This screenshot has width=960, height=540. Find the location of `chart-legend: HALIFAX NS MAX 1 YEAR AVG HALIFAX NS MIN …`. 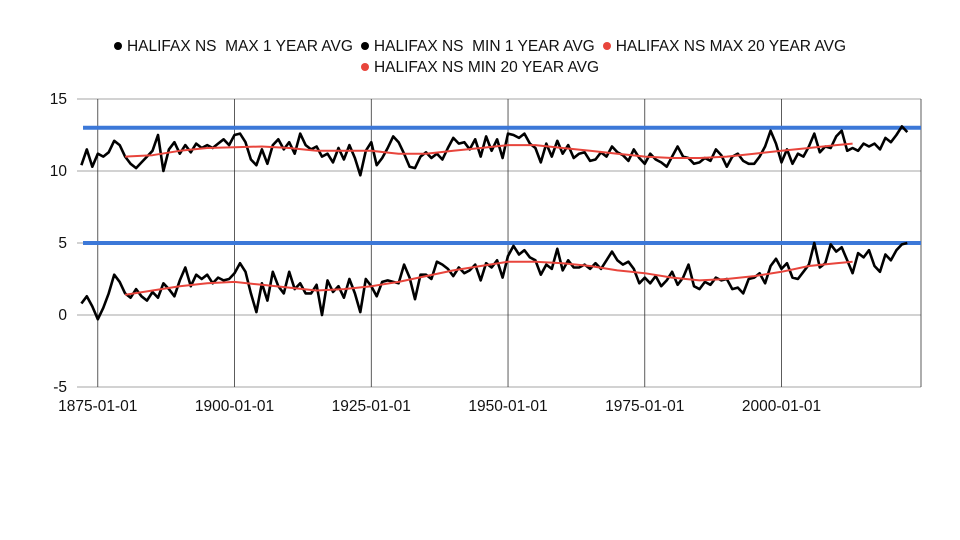

chart-legend: HALIFAX NS MAX 1 YEAR AVG HALIFAX NS MIN … is located at coordinates (480, 57).